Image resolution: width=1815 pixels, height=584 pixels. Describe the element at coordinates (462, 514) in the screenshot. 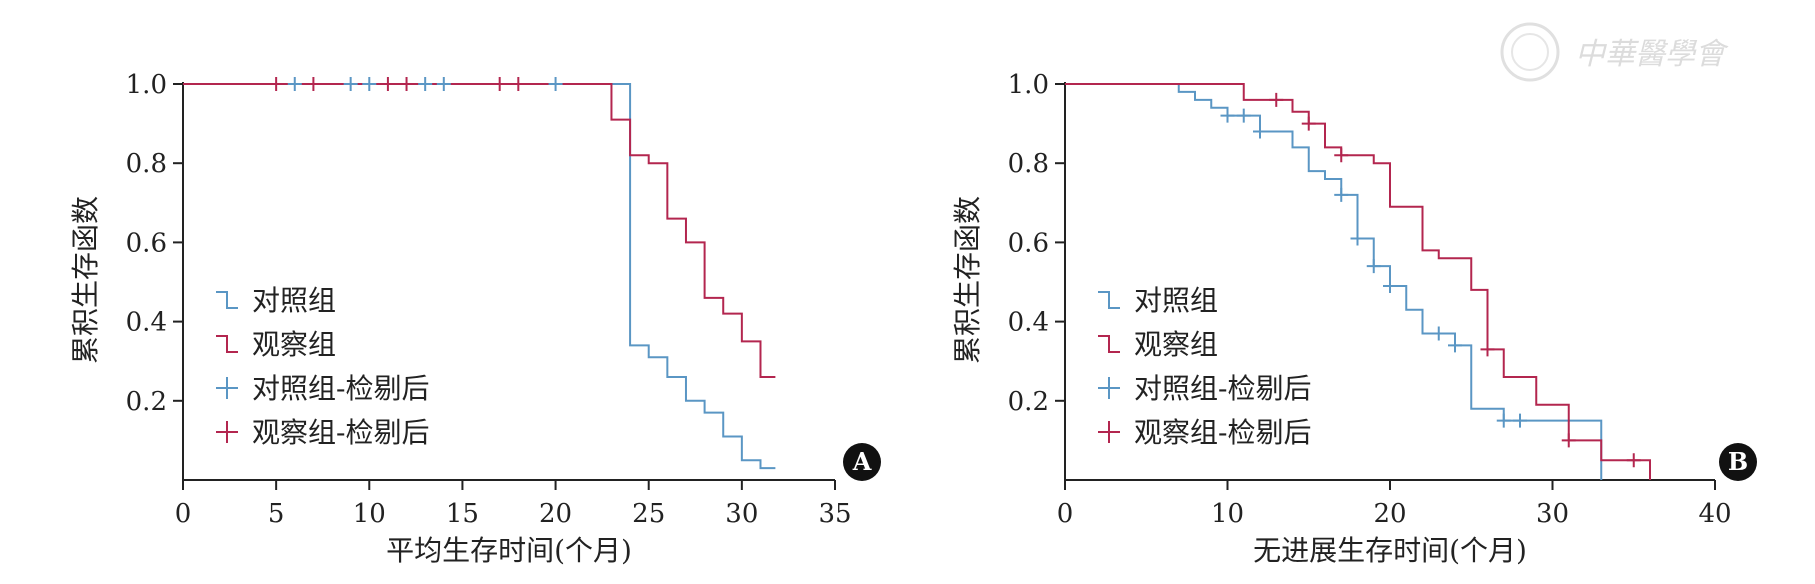

I see `x-tick-label: 15` at that location.